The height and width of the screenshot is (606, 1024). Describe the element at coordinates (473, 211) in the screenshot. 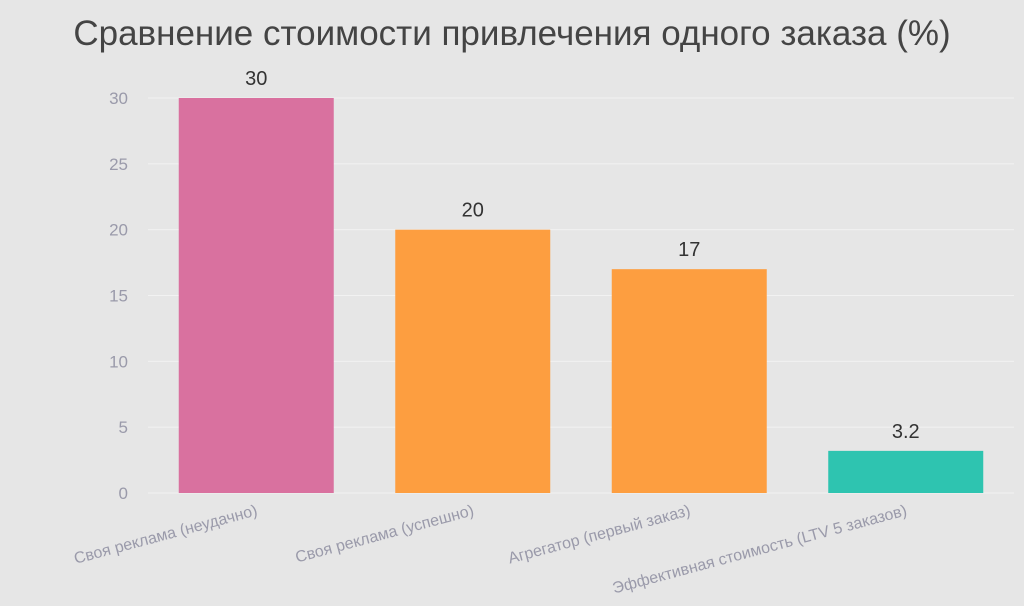

I see `data-label: 20` at that location.